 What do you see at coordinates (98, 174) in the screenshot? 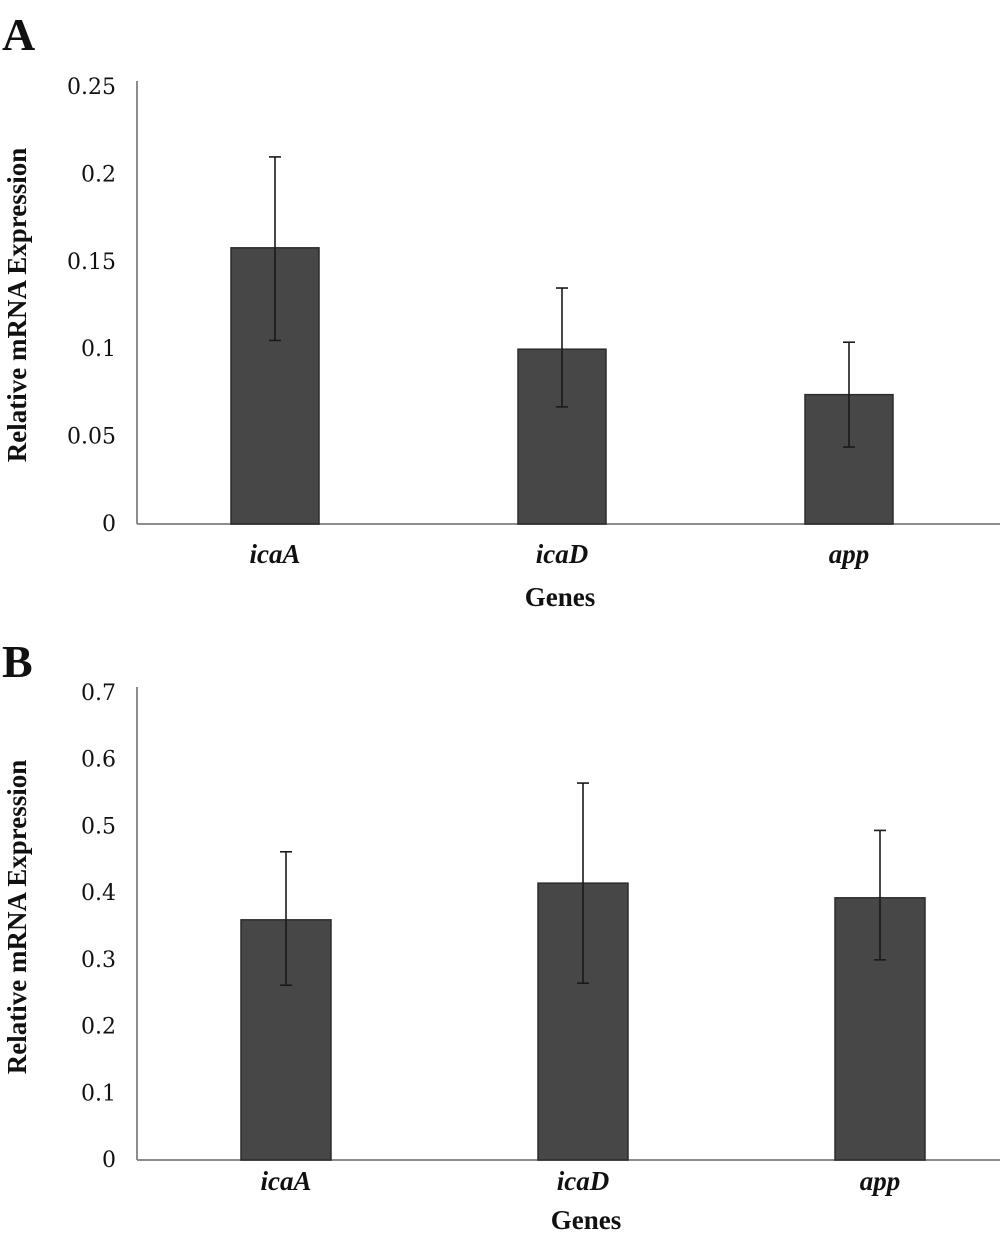
I see `panel-a-y-tick-label: 0.2` at bounding box center [98, 174].